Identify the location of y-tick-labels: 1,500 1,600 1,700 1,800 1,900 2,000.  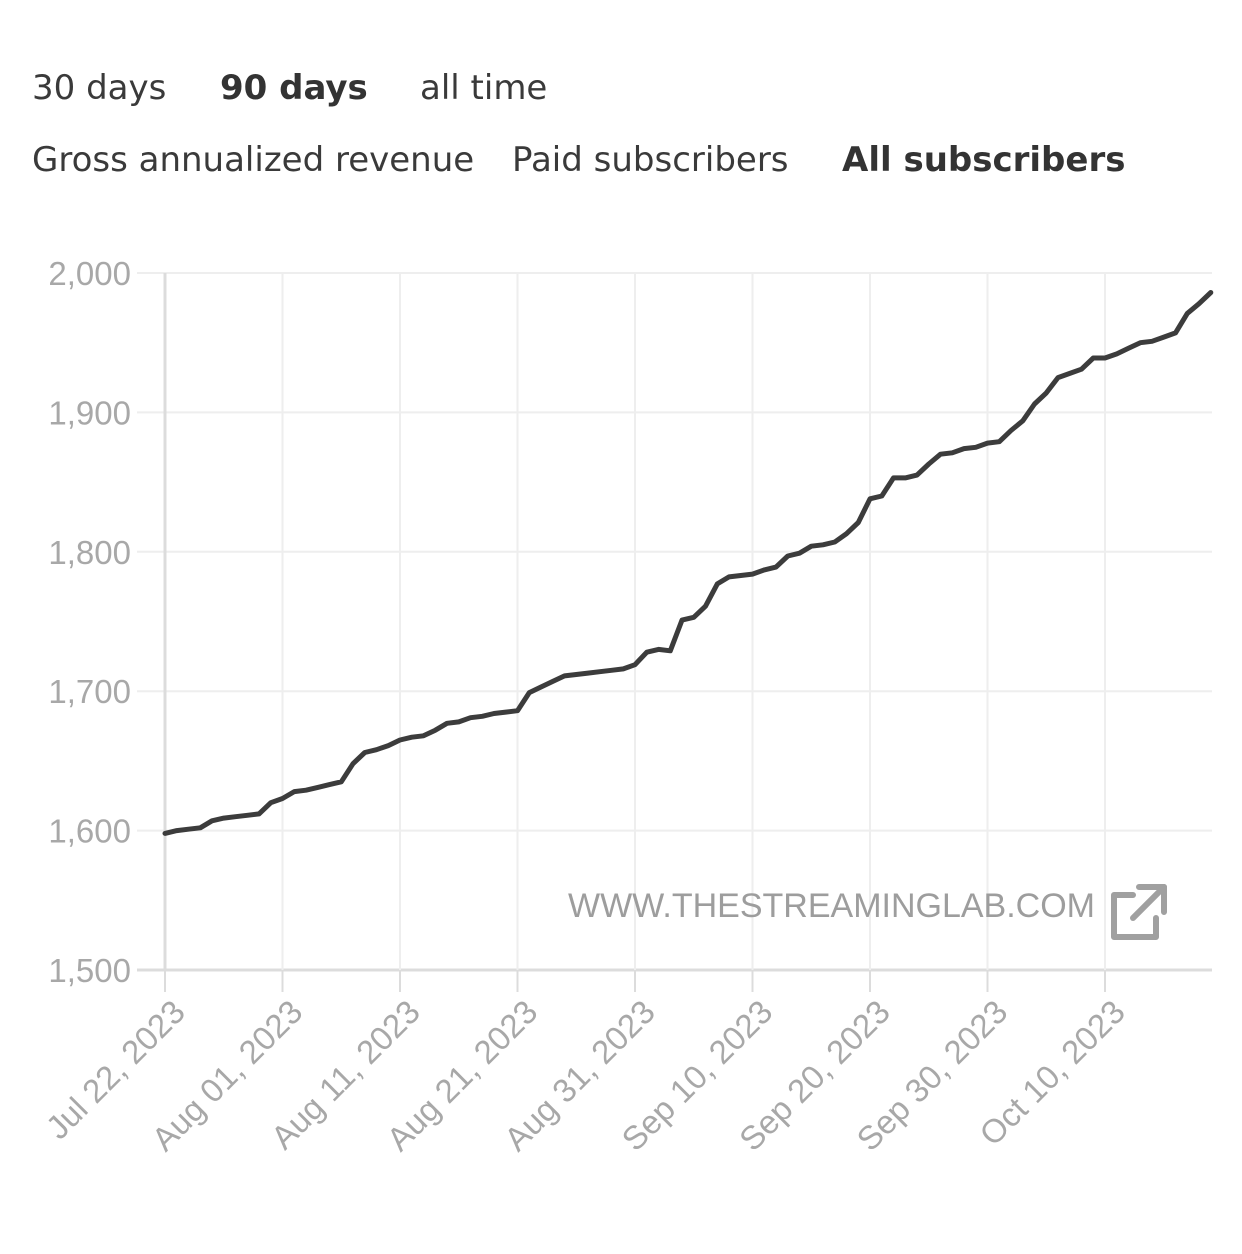
(89, 622).